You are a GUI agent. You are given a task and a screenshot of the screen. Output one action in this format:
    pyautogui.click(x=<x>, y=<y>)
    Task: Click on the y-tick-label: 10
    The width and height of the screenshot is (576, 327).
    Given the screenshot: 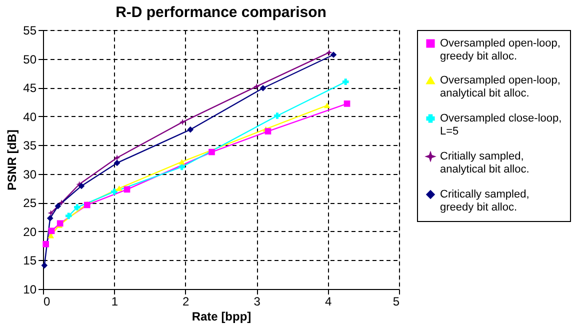 What is the action you would take?
    pyautogui.click(x=30, y=289)
    